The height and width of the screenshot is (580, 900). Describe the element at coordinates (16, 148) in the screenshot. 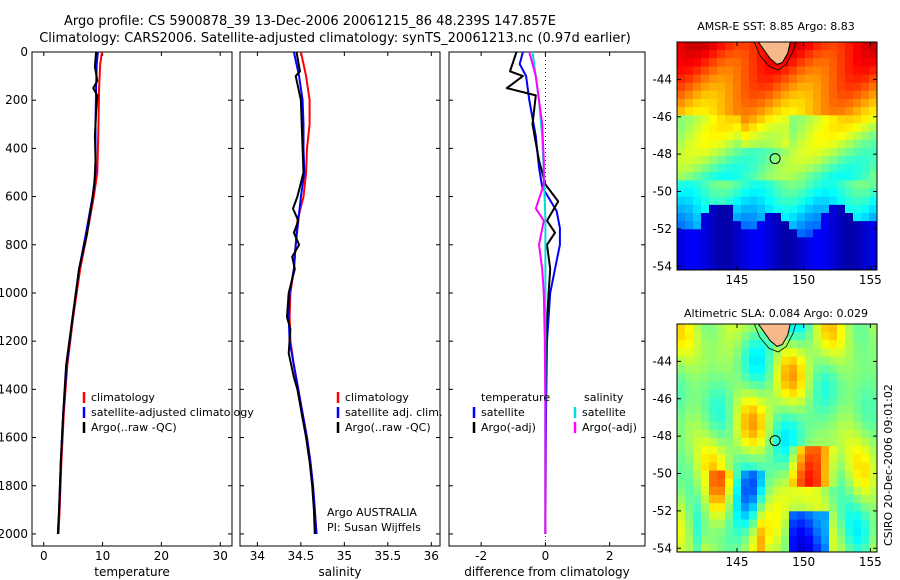

I see `y-tick-label: 400` at that location.